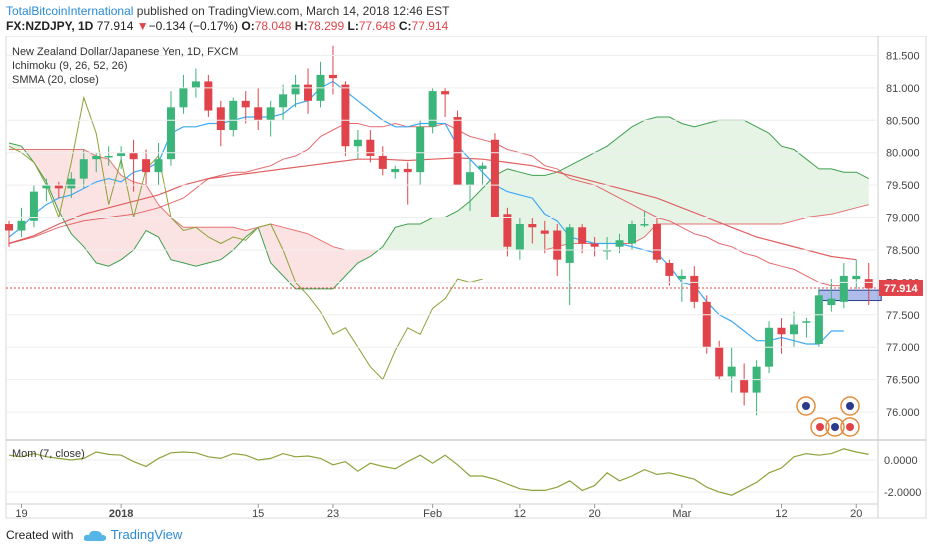 The image size is (932, 550). What do you see at coordinates (147, 534) in the screenshot?
I see `tradingview-logo-text: TradingView` at bounding box center [147, 534].